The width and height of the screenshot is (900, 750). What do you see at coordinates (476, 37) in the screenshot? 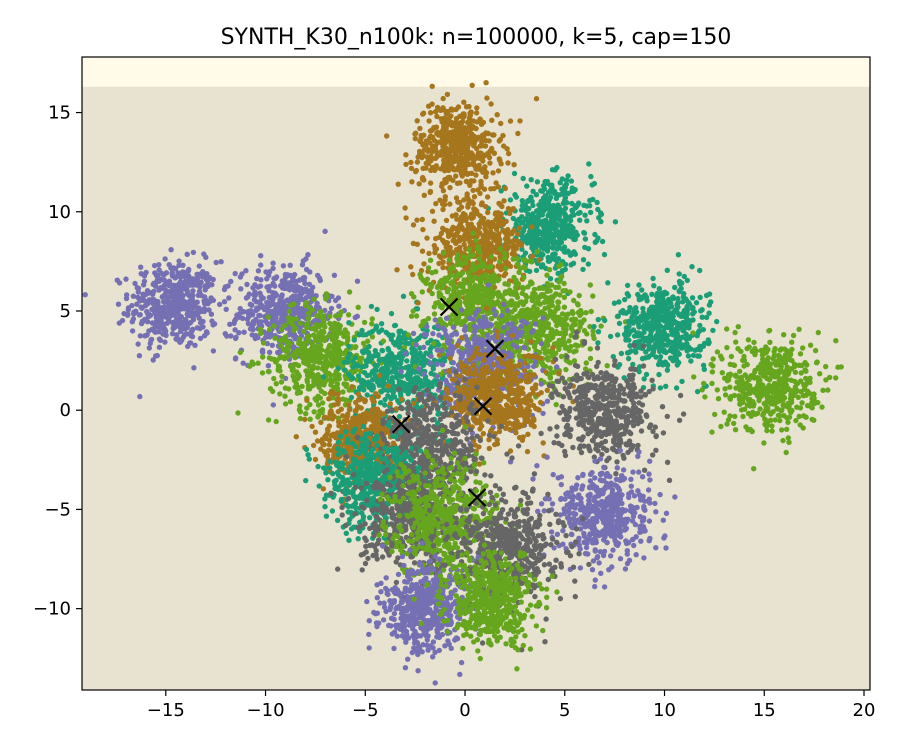
I see `chart-title: SYNTH_K30_n100k: n=100000, k=5, cap=150` at bounding box center [476, 37].